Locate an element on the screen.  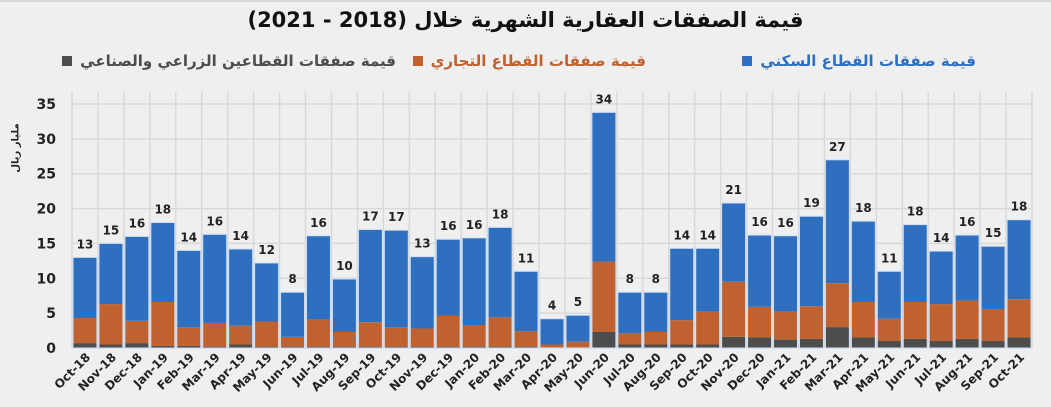
legend-label-agri-industrial: قيمة صفقات القطاعين الزراعي والصناعي is located at coordinates (238, 61).